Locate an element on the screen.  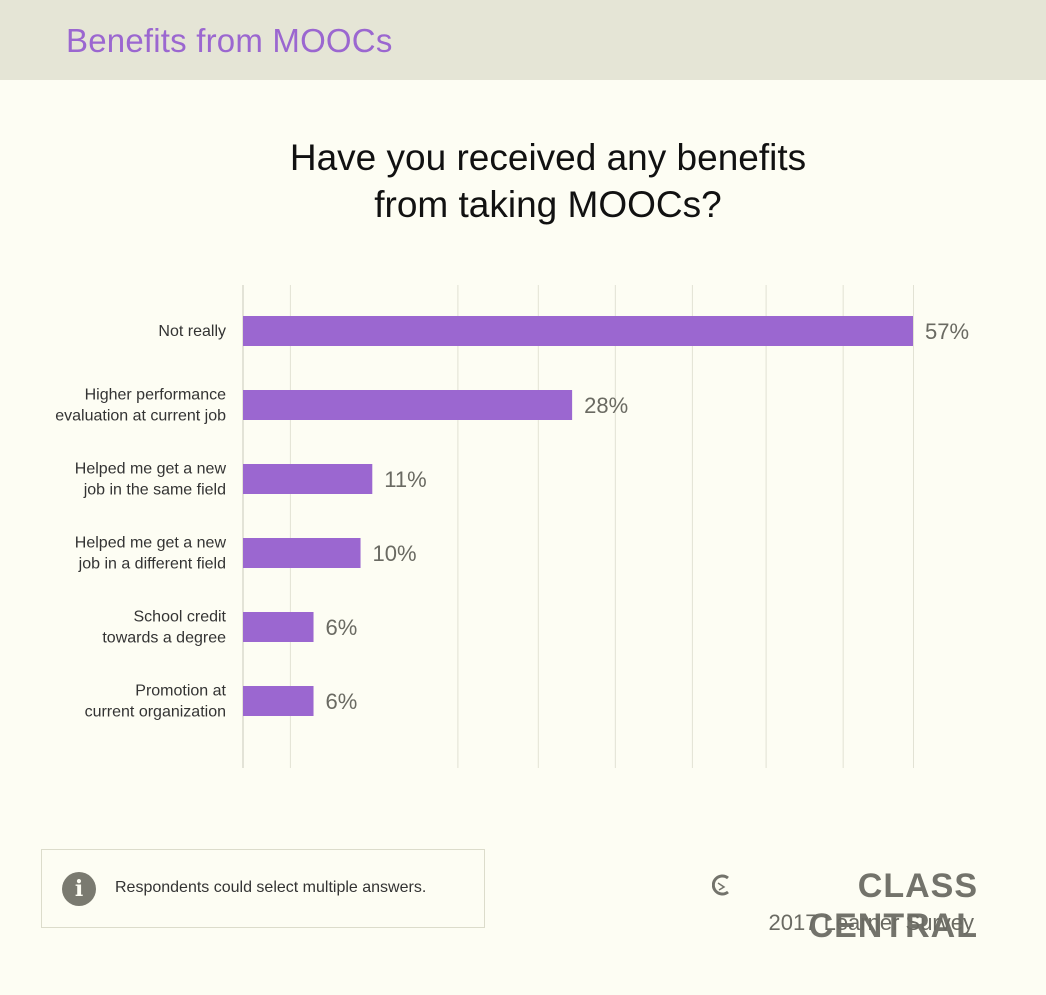
category-label: job in a different field is located at coordinates (152, 564).